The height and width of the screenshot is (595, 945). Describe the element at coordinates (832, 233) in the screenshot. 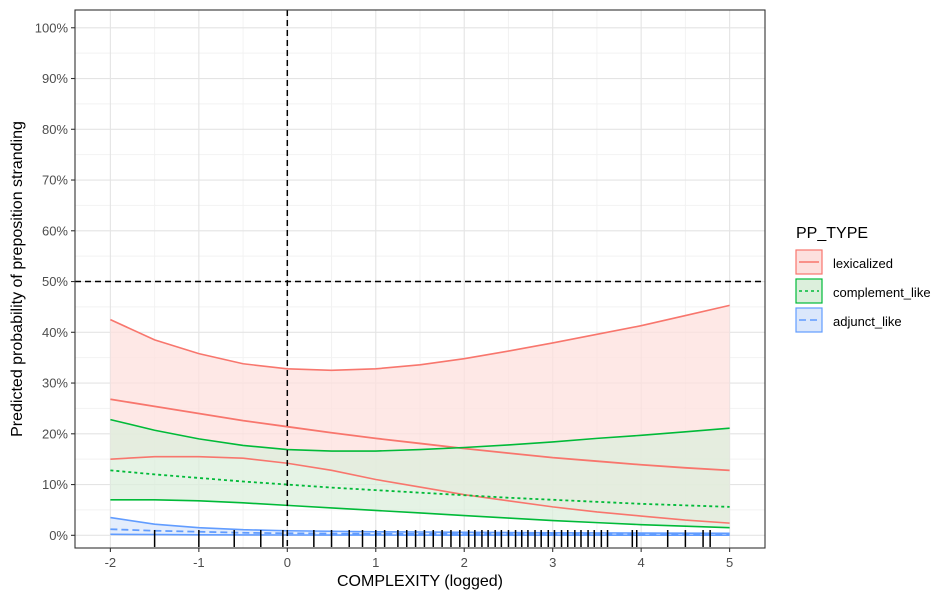

I see `legend-title: PP_TYPE` at that location.